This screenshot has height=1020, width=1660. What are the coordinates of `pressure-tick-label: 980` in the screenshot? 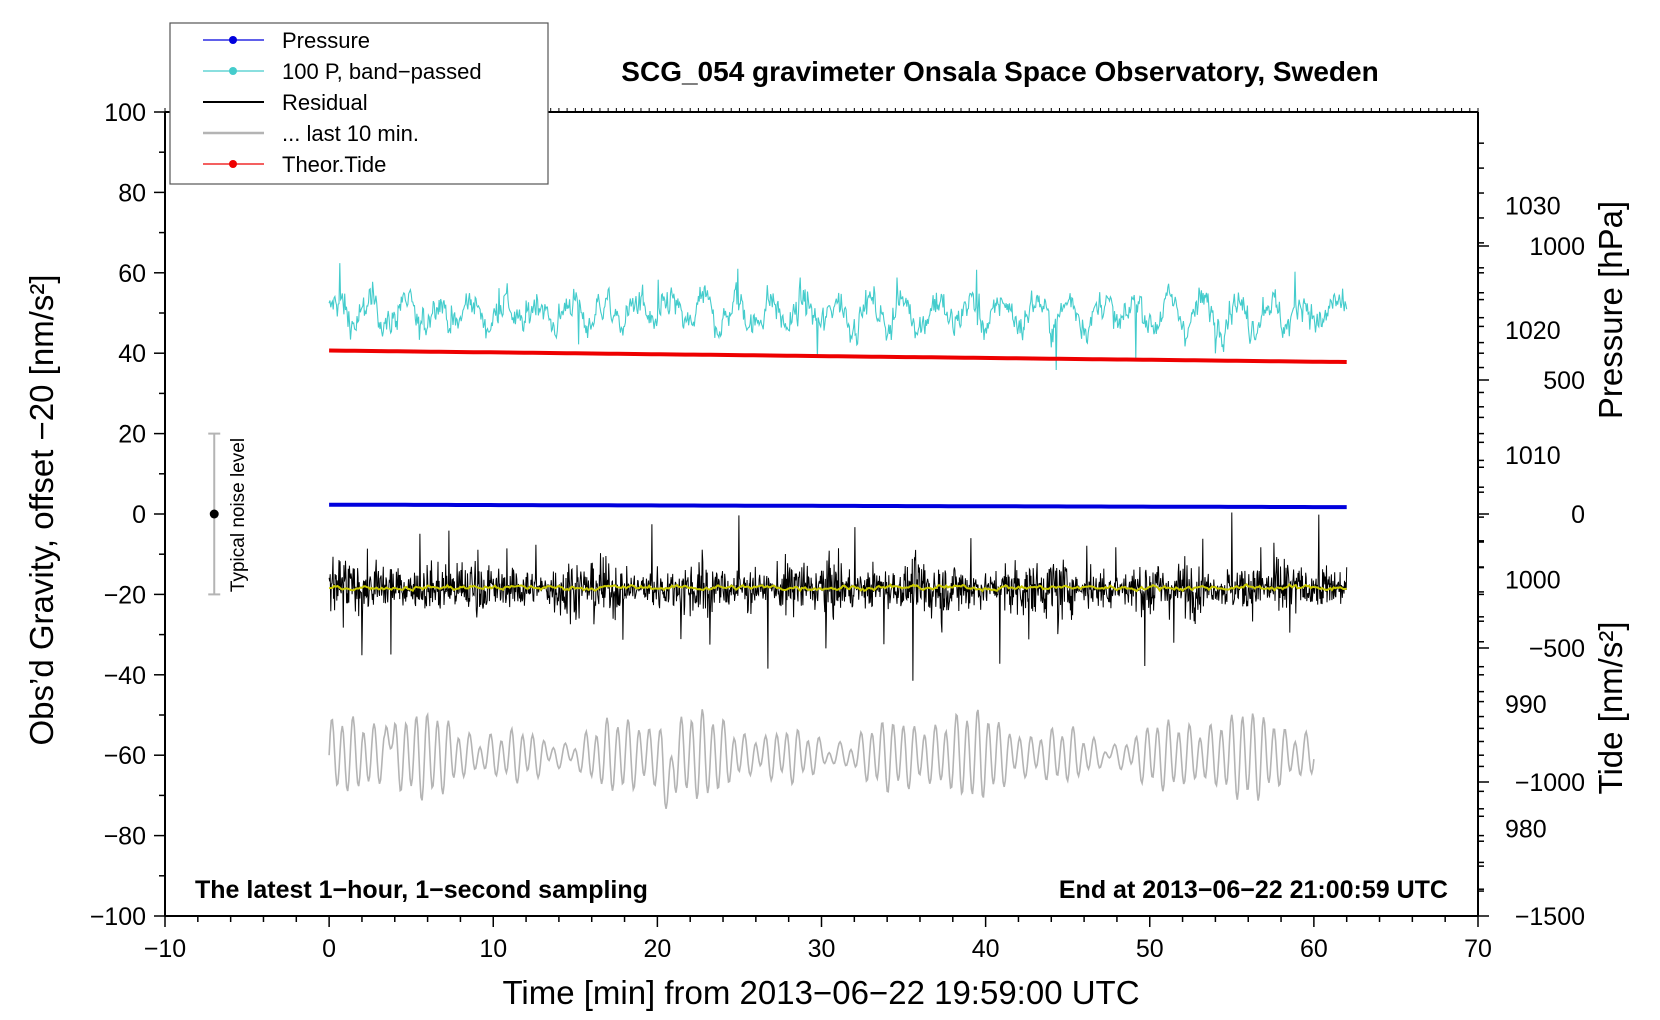 It's located at (1526, 830).